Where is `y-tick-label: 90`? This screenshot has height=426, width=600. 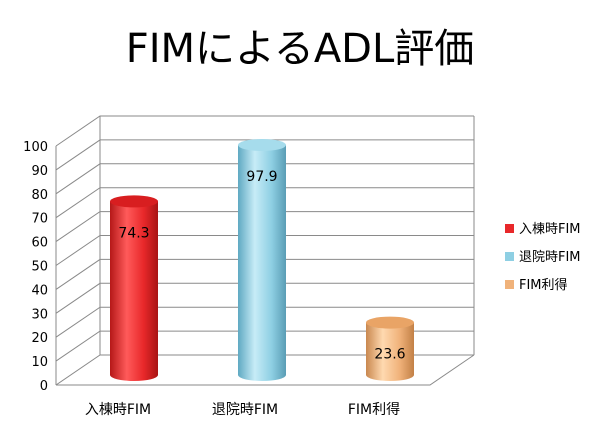 y-tick-label: 90 is located at coordinates (39, 171).